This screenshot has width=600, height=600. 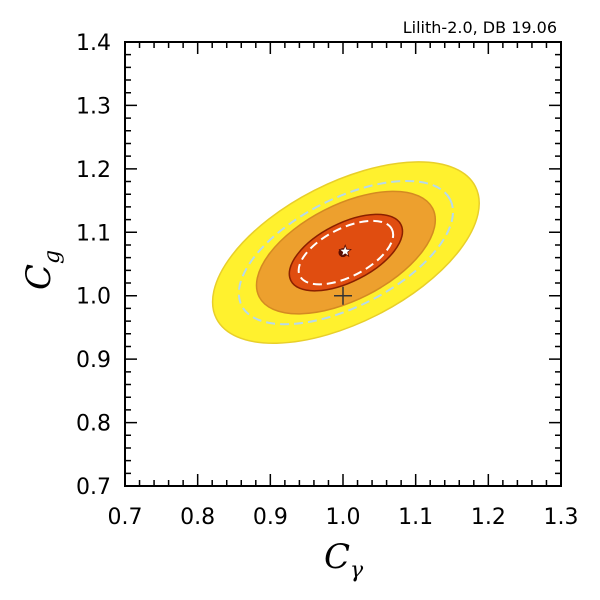 What do you see at coordinates (93, 233) in the screenshot?
I see `y-tick-label: 1.1` at bounding box center [93, 233].